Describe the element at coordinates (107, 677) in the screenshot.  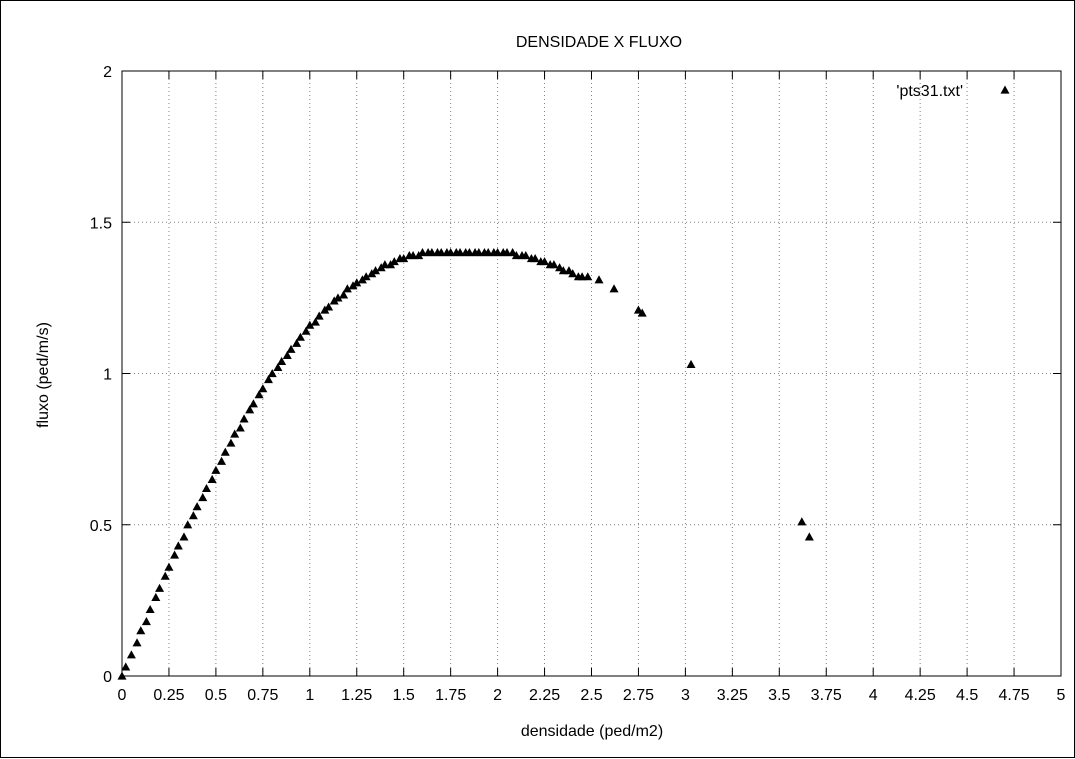
I see `y-tick-label: 0` at that location.